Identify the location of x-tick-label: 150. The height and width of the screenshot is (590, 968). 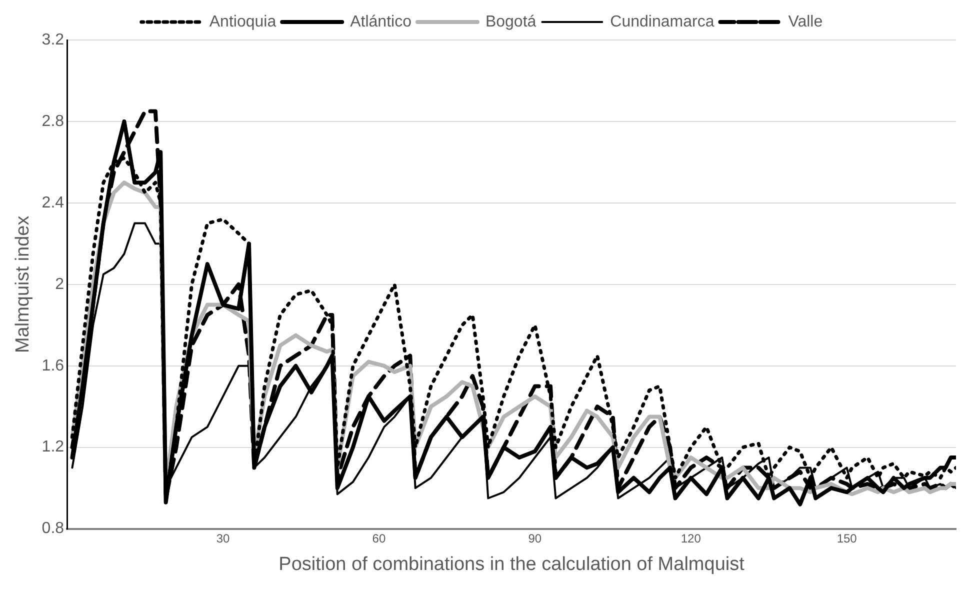
(847, 538).